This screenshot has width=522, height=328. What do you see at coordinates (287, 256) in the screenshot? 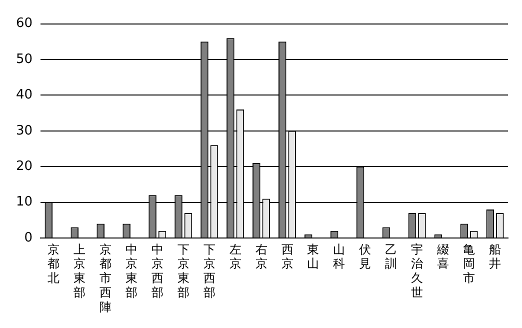
I see `x-tick-label: 西京` at bounding box center [287, 256].